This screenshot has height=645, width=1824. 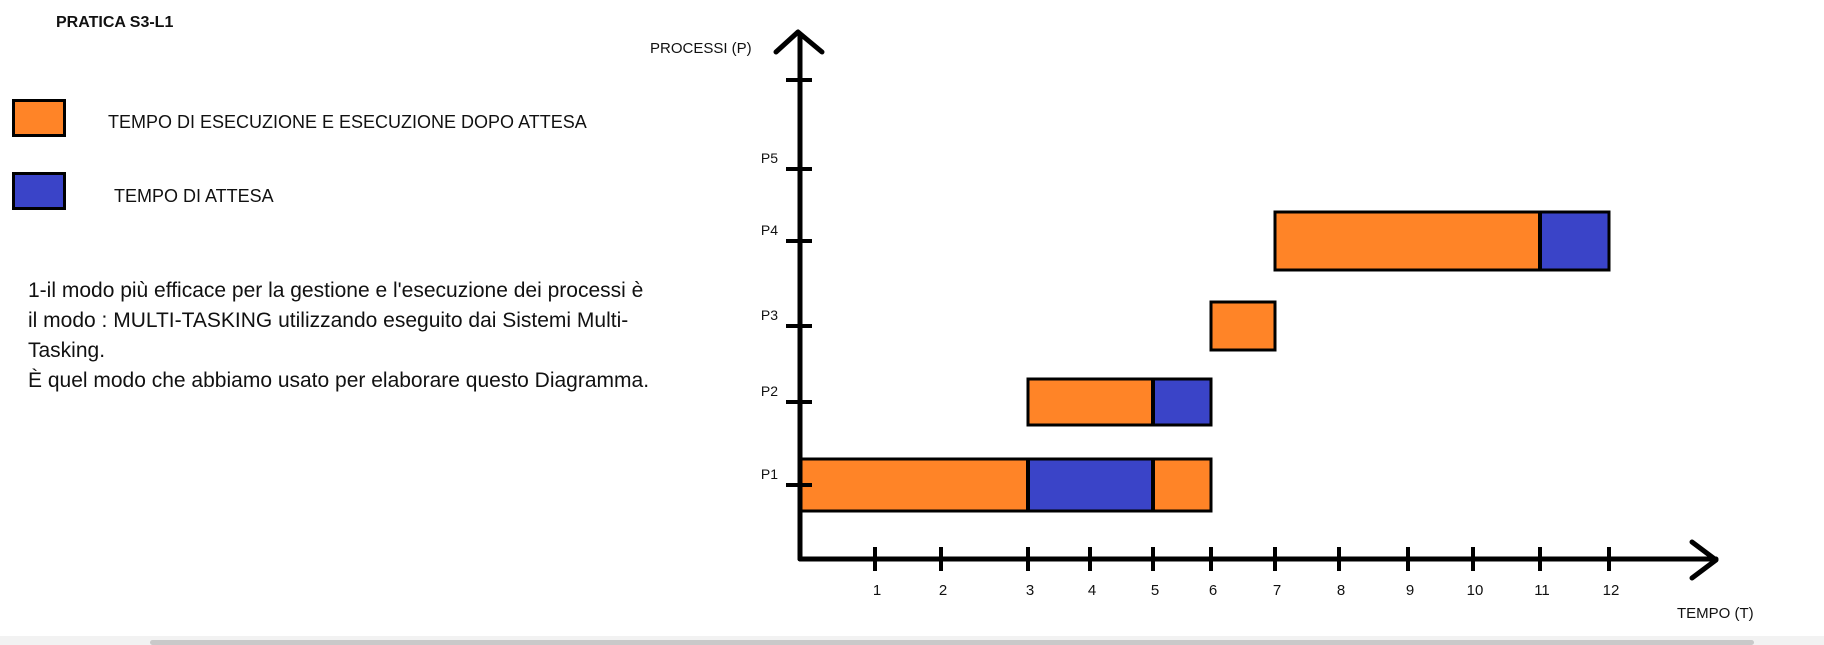 I want to click on x-tick-label-9: 9, so click(x=1410, y=590).